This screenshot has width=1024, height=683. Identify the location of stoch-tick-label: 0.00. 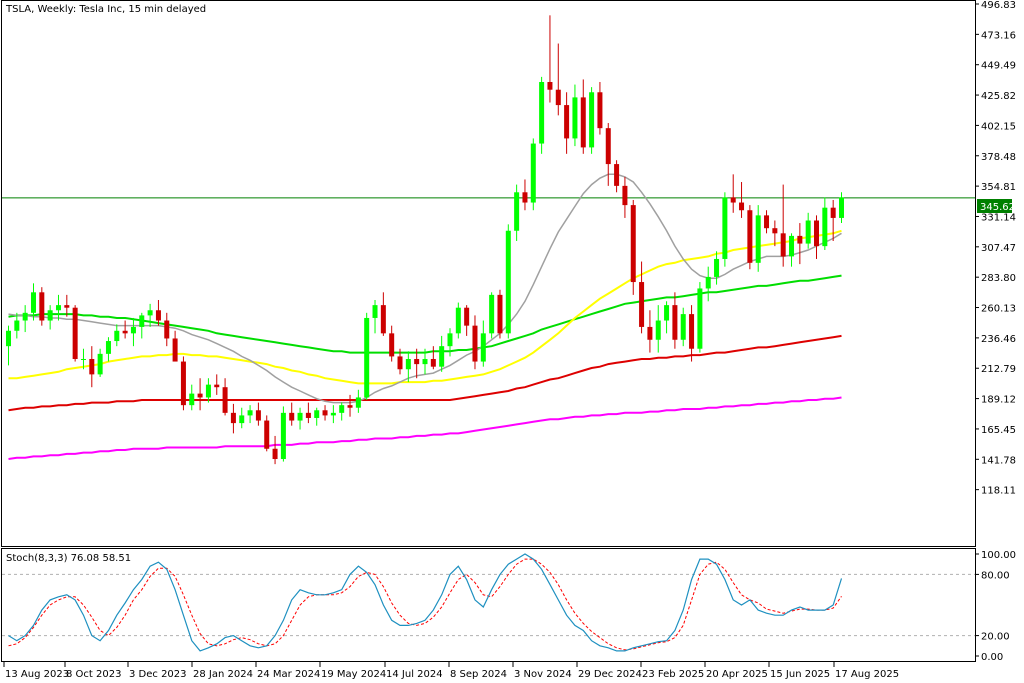
(992, 657).